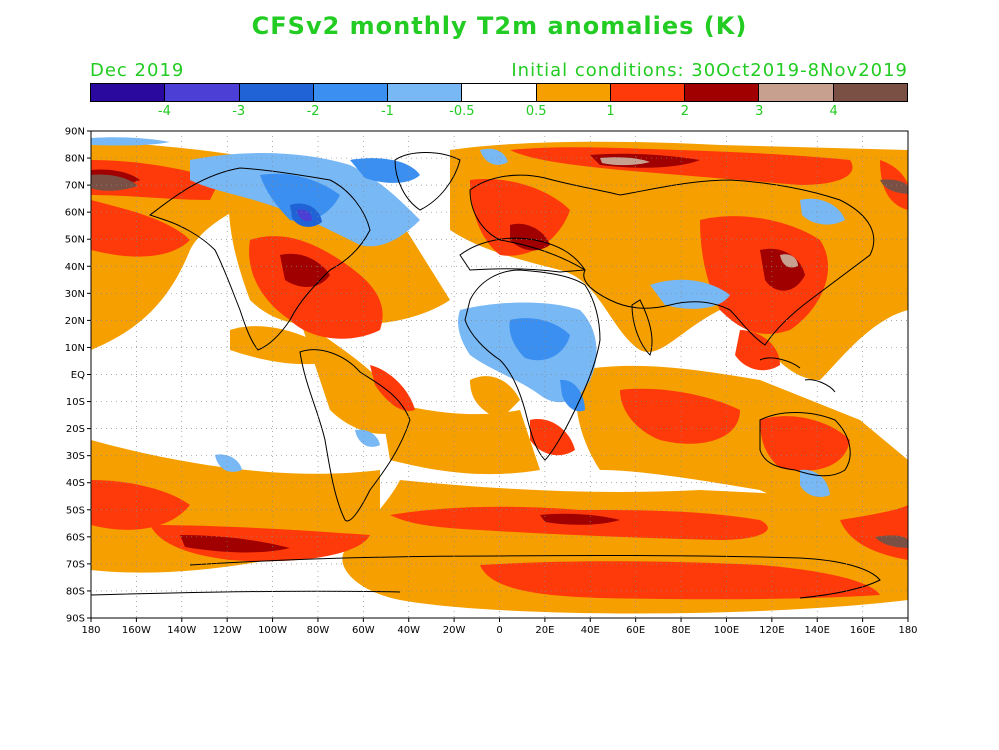  Describe the element at coordinates (544, 630) in the screenshot. I see `longitude-label: 20E` at that location.